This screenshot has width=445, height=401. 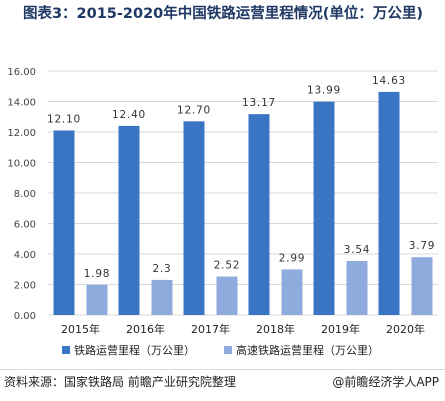 I want to click on y-tick-label: 0.00, so click(x=25, y=316).